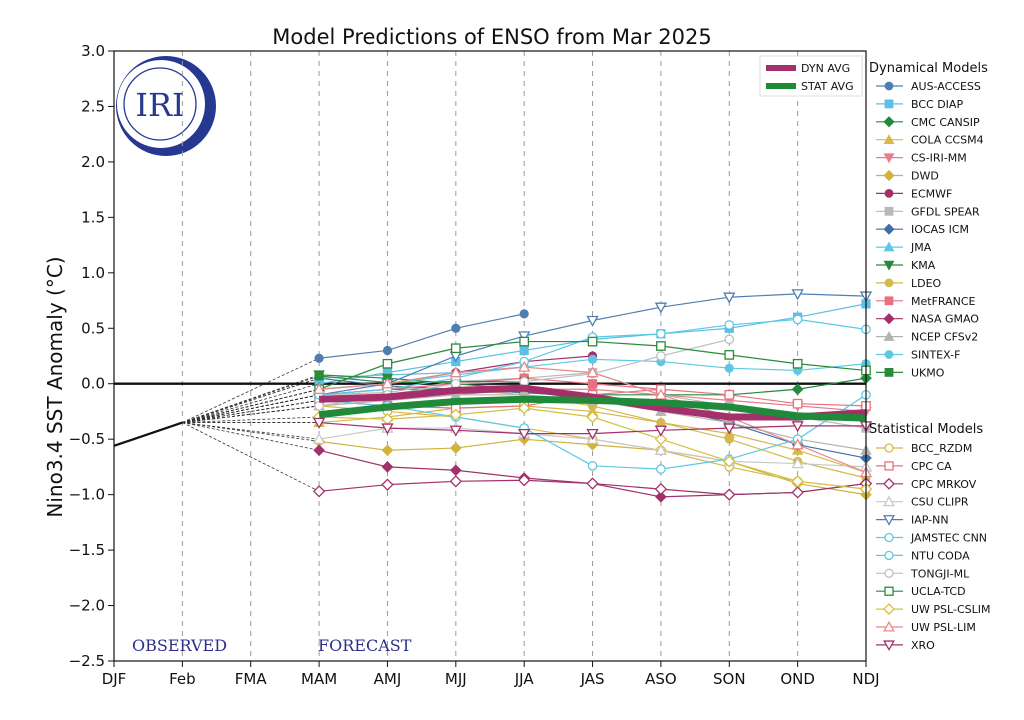 The height and width of the screenshot is (720, 1024). Describe the element at coordinates (87, 550) in the screenshot. I see `y-tick-label: −1.5` at that location.